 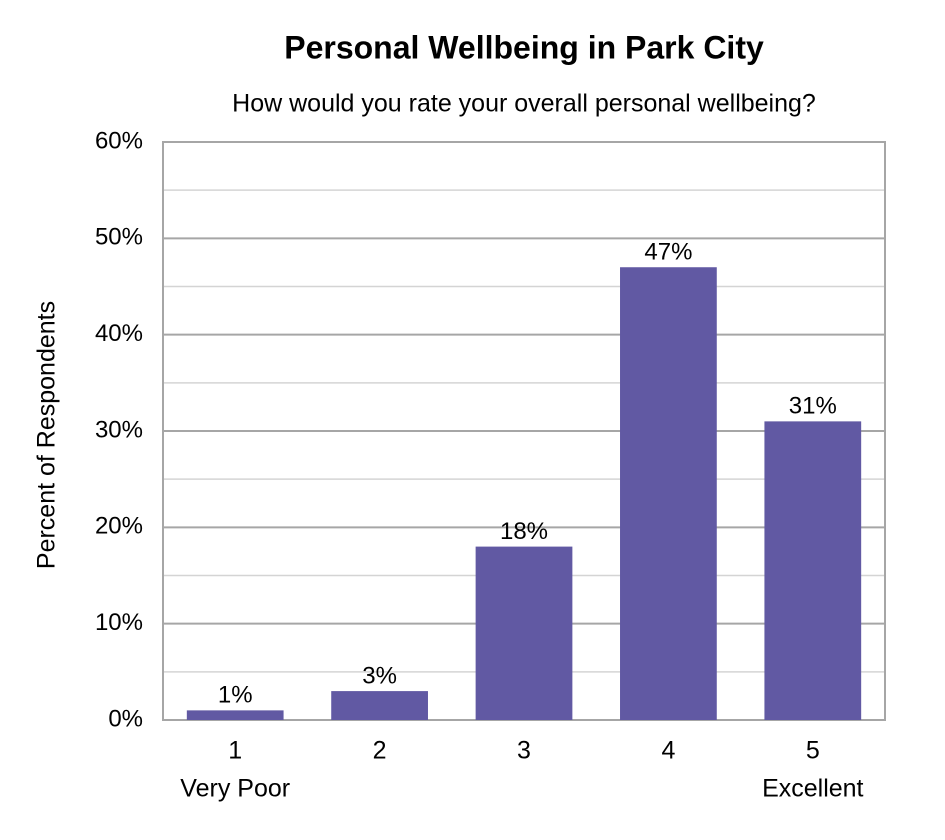 What do you see at coordinates (379, 675) in the screenshot?
I see `value-label: 3%` at bounding box center [379, 675].